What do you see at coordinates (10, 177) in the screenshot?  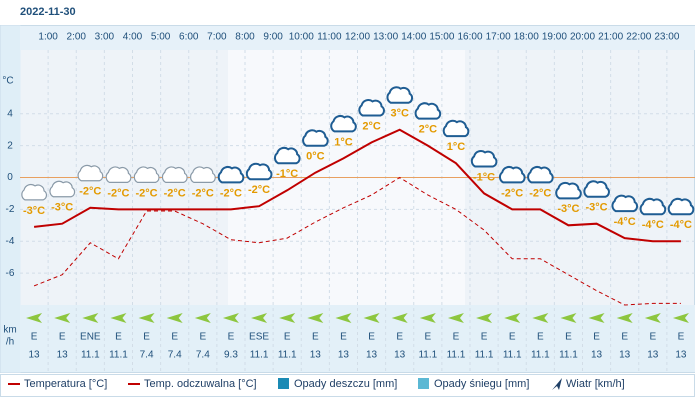 I see `y-tick-label: 0` at bounding box center [10, 177].